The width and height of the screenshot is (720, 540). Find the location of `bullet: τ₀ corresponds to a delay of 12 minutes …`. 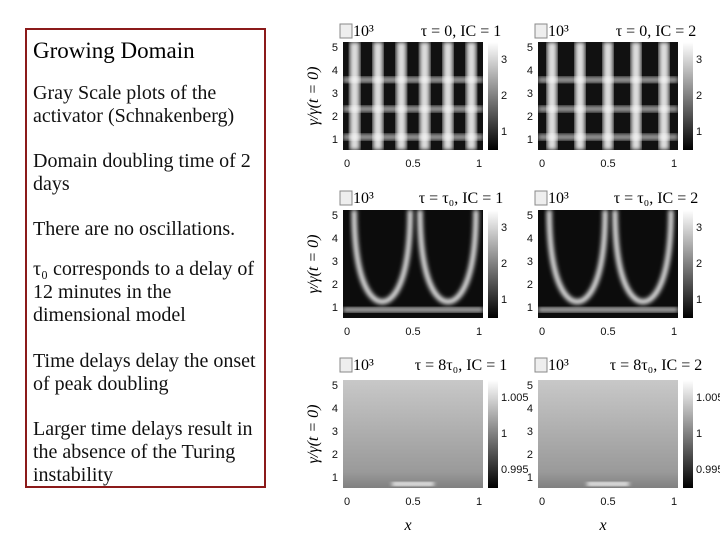

bullet: τ₀ corresponds to a delay of 12 minutes … is located at coordinates (144, 292).